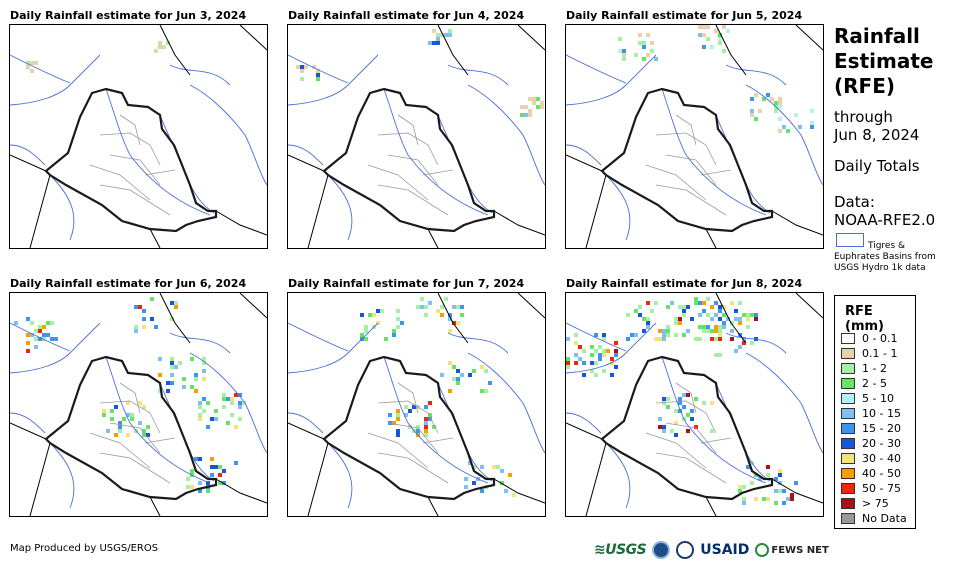  What do you see at coordinates (881, 458) in the screenshot?
I see `legend-label: 30 - 40` at bounding box center [881, 458].